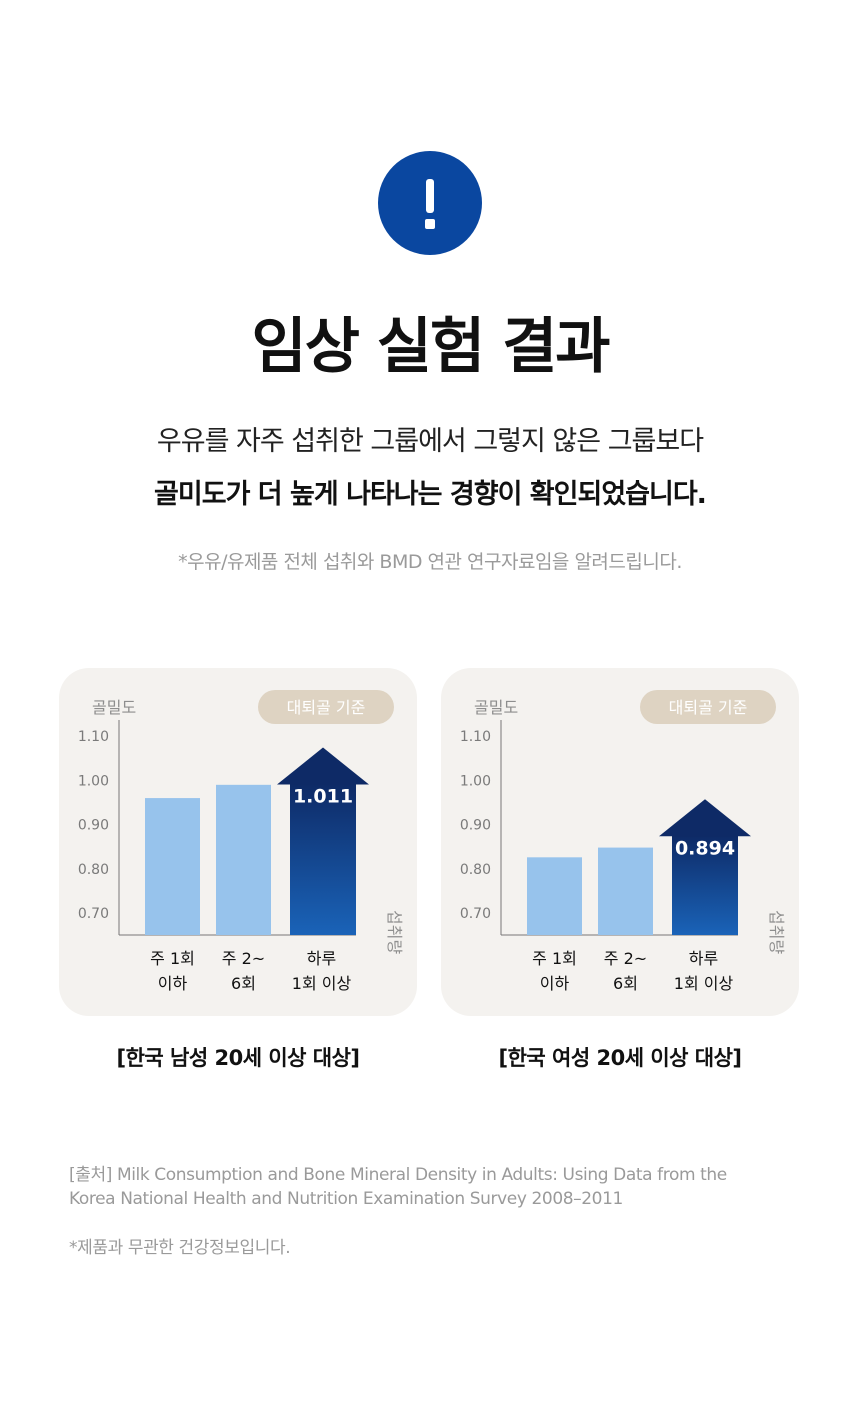  Describe the element at coordinates (430, 494) in the screenshot. I see `description-line-2: 골미도가 더 높게 나타나는 경향이 확인되었습니다.` at that location.